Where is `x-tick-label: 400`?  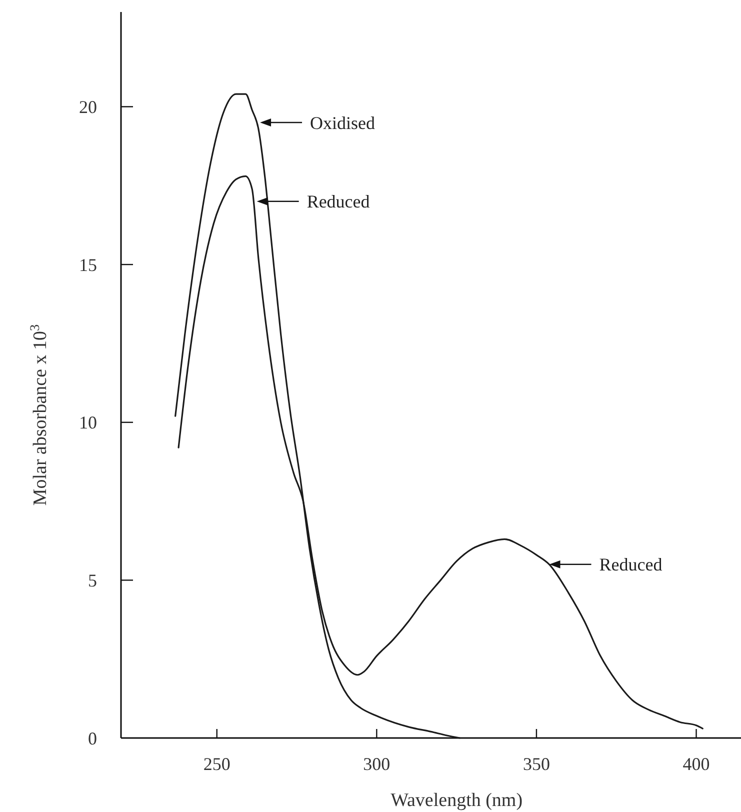
x-tick-label: 400 is located at coordinates (696, 764).